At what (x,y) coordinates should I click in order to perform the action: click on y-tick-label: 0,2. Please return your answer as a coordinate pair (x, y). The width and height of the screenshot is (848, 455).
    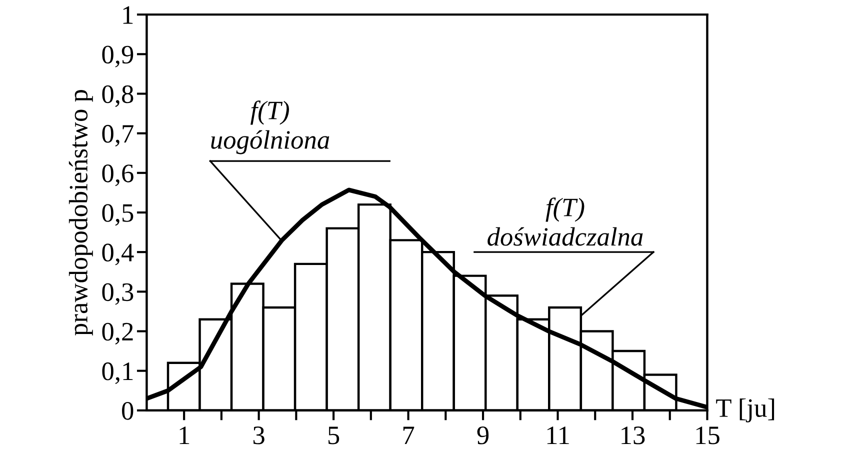
    Looking at the image, I should click on (117, 333).